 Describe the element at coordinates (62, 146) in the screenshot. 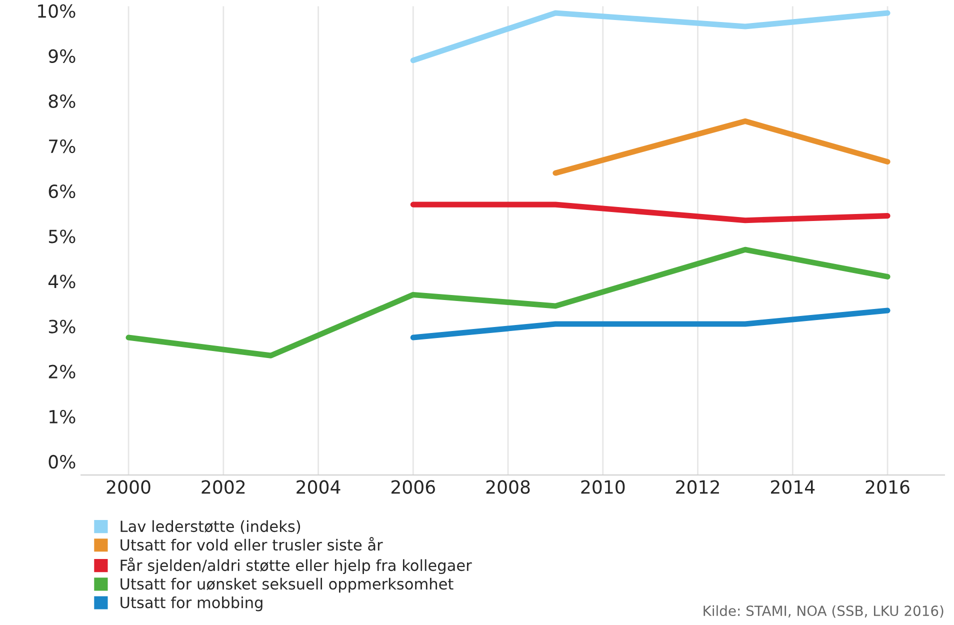

I see `y-tick-label: 7%` at that location.